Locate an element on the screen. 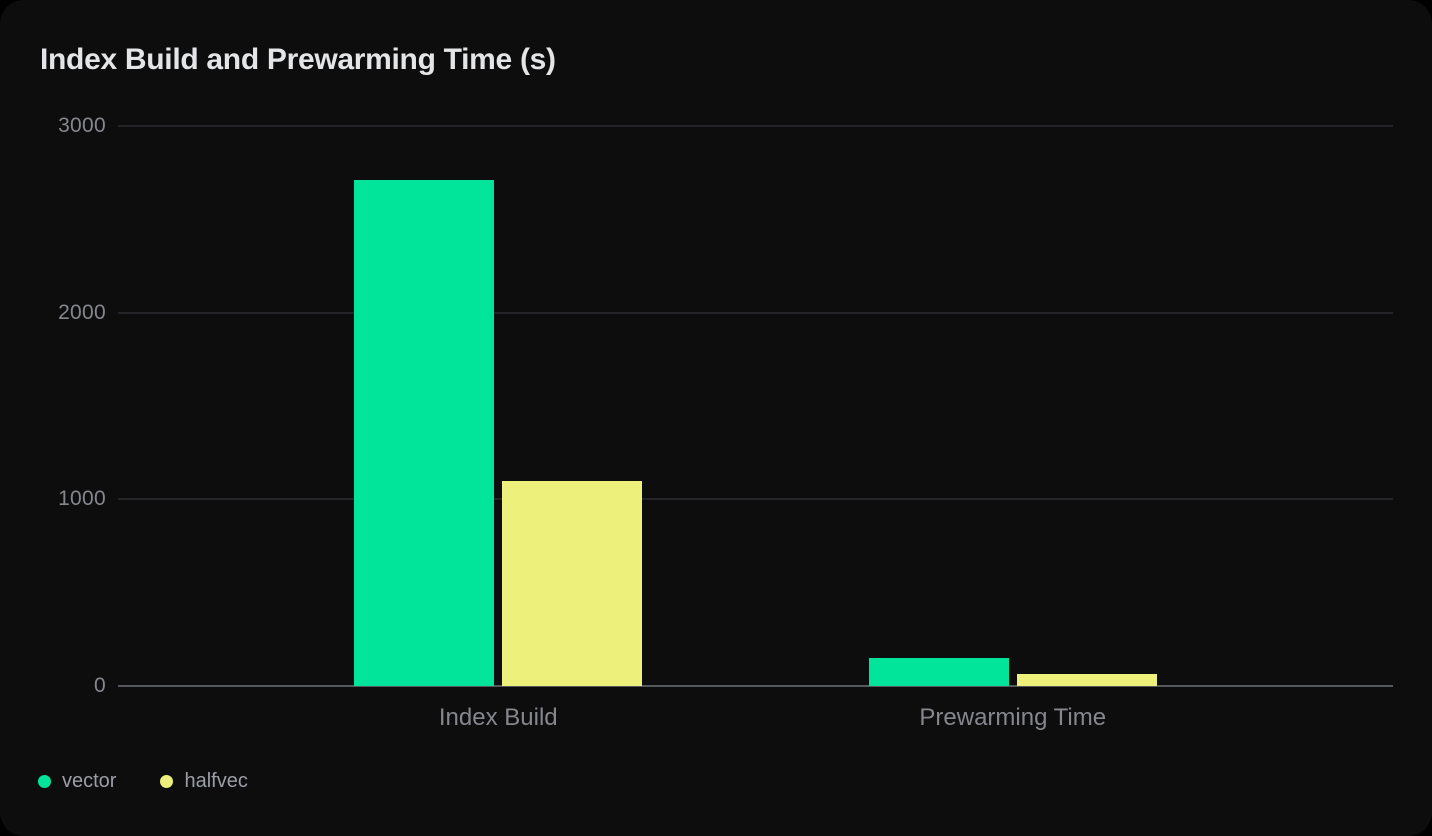 This screenshot has width=1432, height=836. legend-dot-vector is located at coordinates (44, 781).